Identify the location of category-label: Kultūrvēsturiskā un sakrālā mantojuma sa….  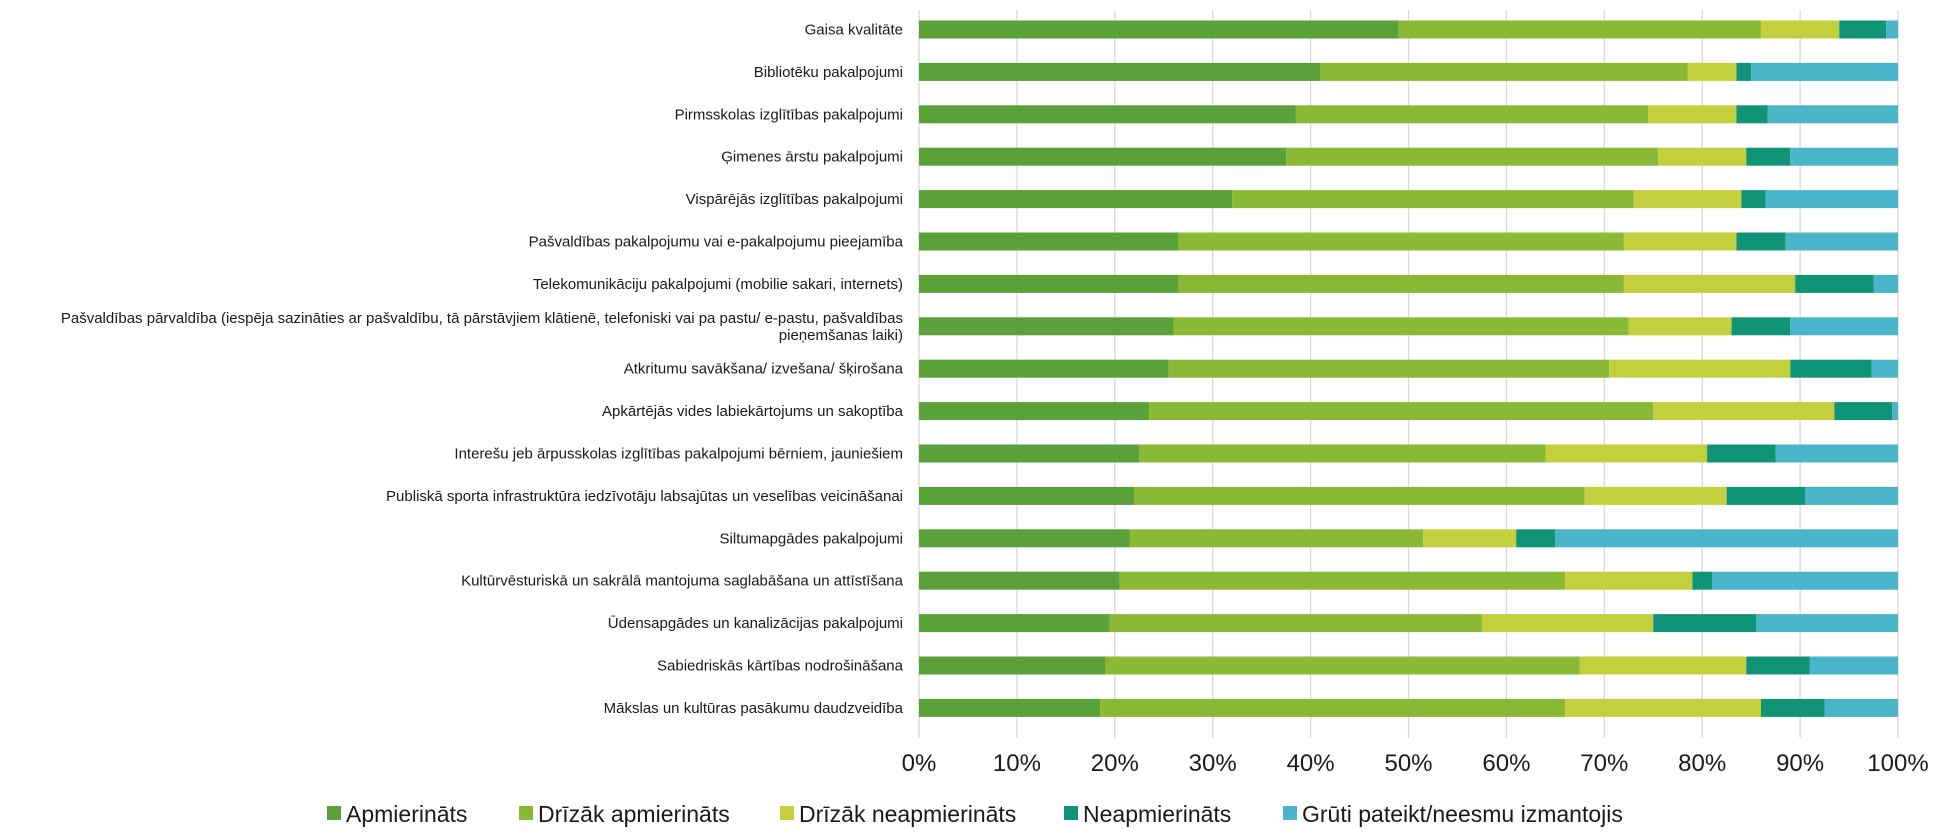
(682, 581).